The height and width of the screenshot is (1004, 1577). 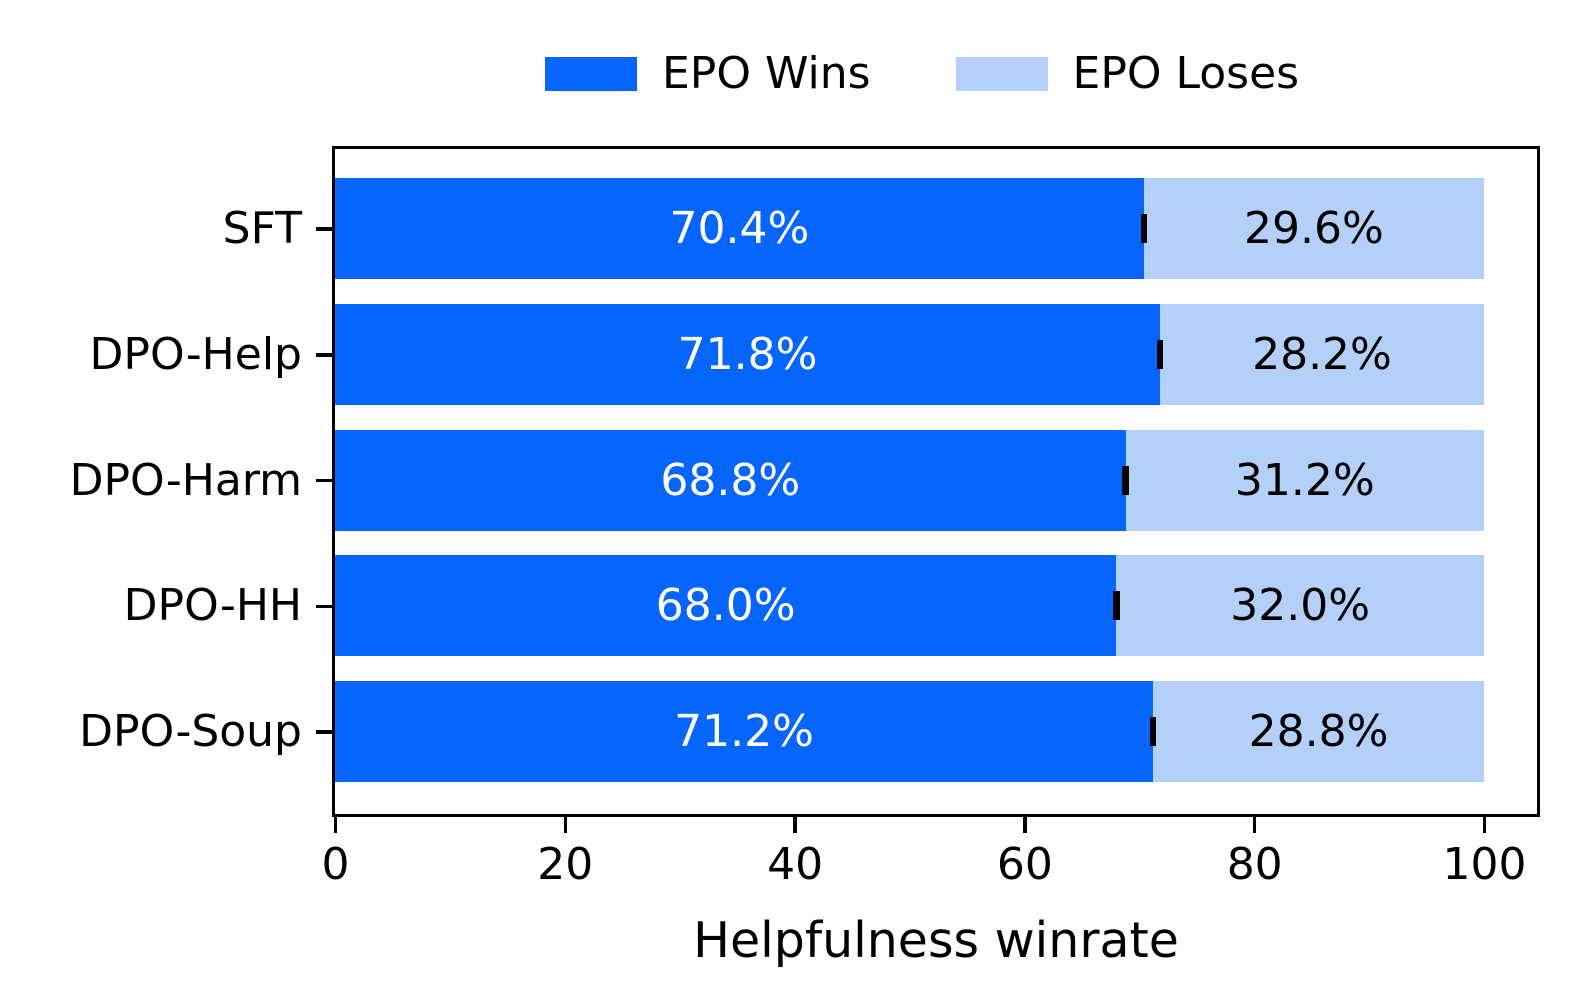 I want to click on bar-value-label-loses: 29.6%, so click(x=1314, y=228).